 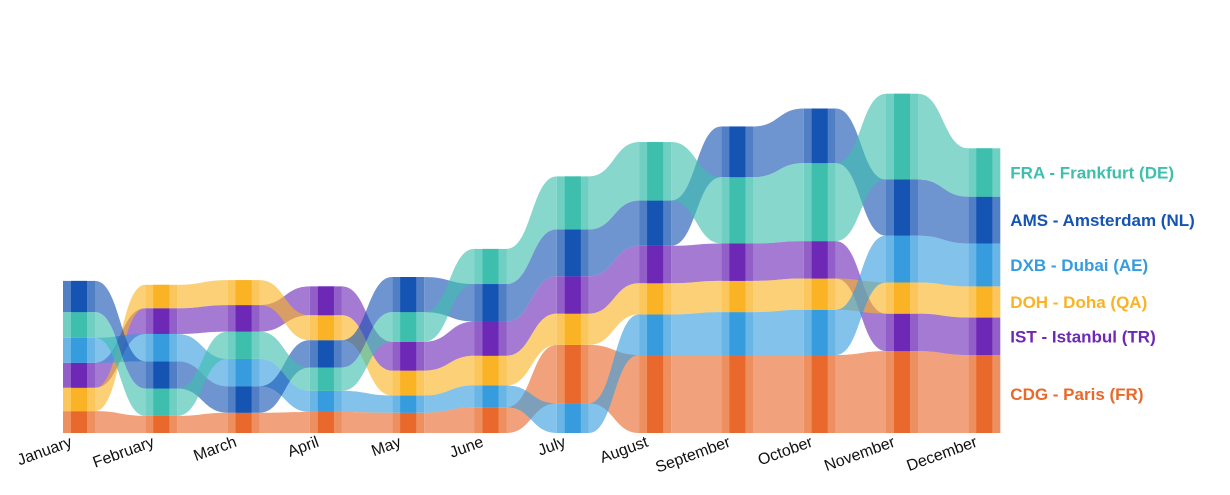 What do you see at coordinates (943, 392) in the screenshot?
I see `ribbon-cdg-november-december` at bounding box center [943, 392].